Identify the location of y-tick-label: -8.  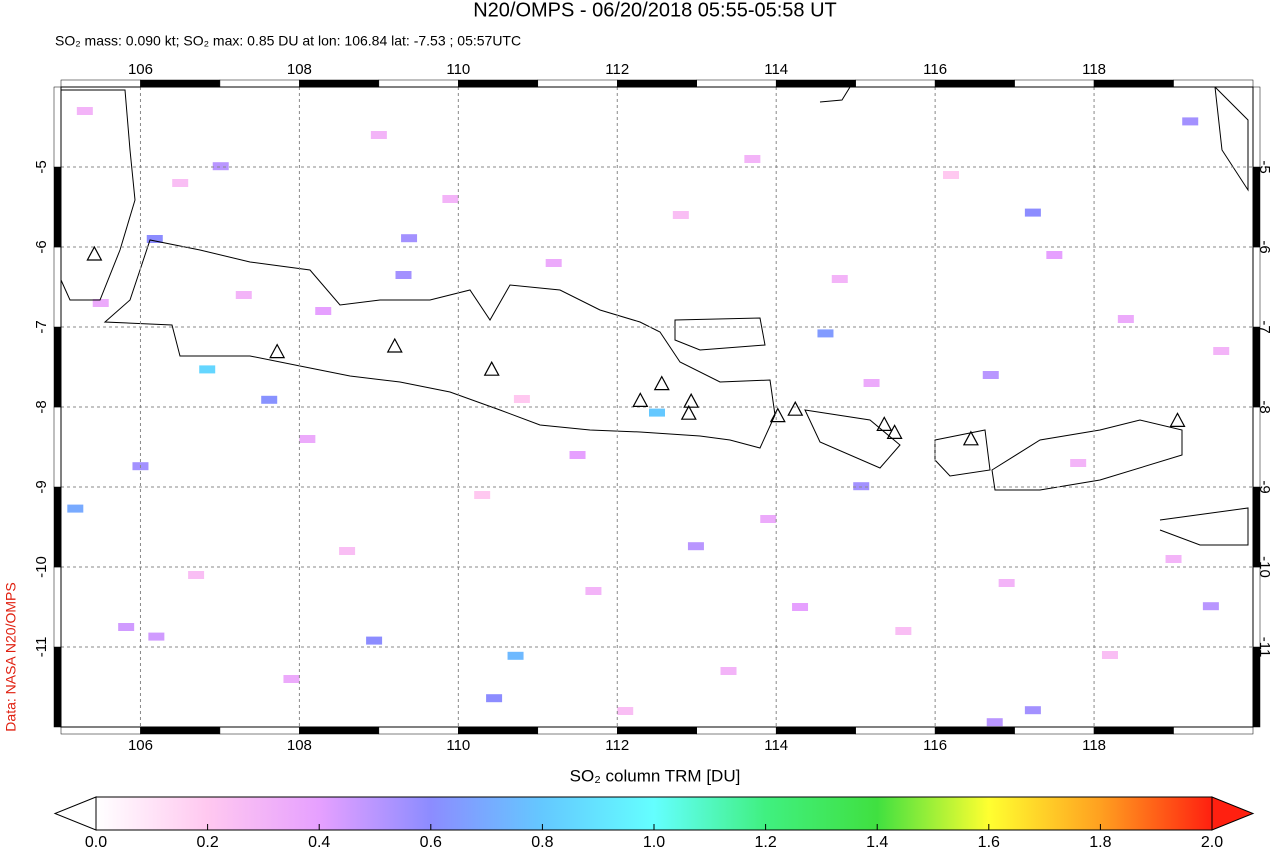
(41, 406).